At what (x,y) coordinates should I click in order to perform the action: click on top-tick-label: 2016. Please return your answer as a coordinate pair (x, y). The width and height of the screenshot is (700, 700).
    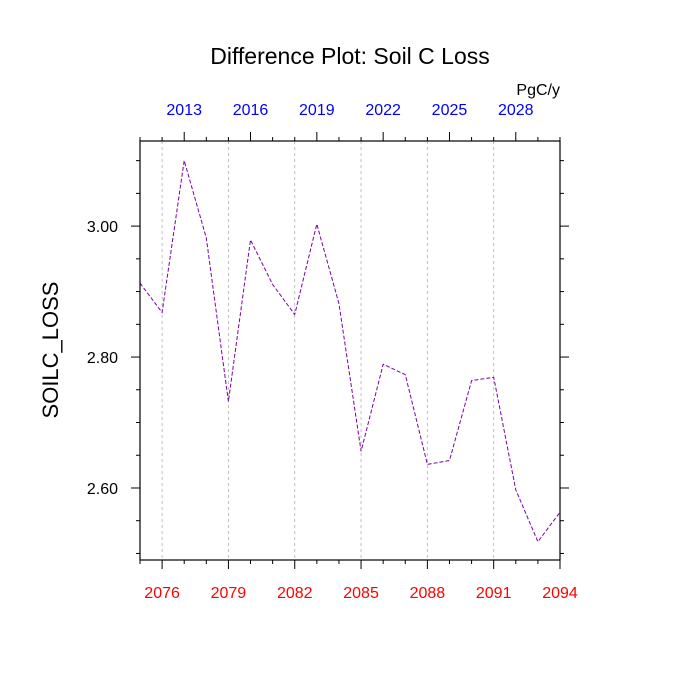
    Looking at the image, I should click on (251, 110).